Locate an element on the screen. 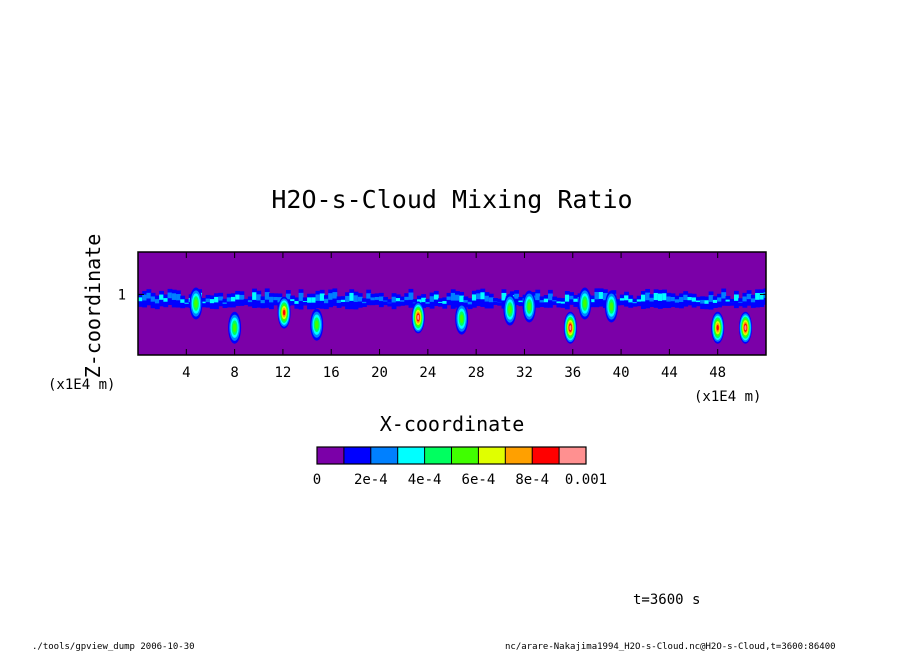  plot-frame is located at coordinates (452, 303).